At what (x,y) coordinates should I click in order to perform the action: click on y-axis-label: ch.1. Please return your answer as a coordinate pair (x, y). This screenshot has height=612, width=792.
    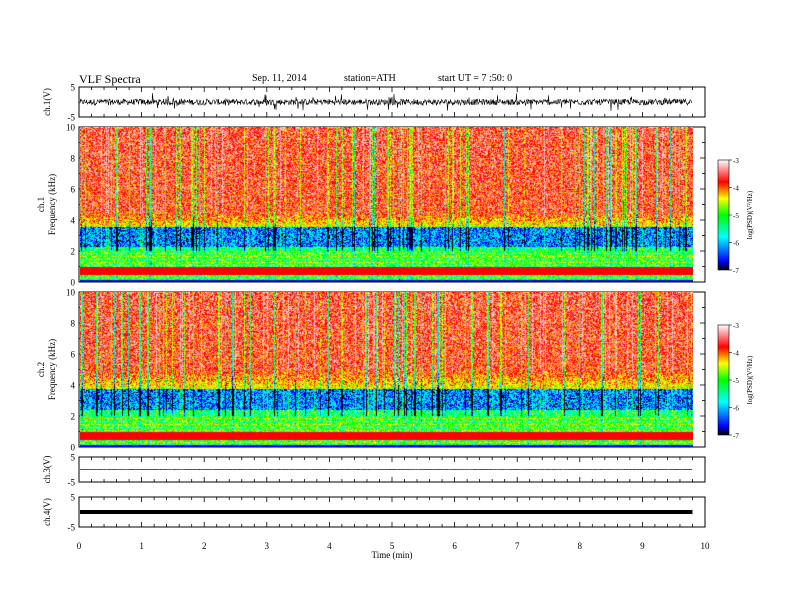
    Looking at the image, I should click on (41, 204).